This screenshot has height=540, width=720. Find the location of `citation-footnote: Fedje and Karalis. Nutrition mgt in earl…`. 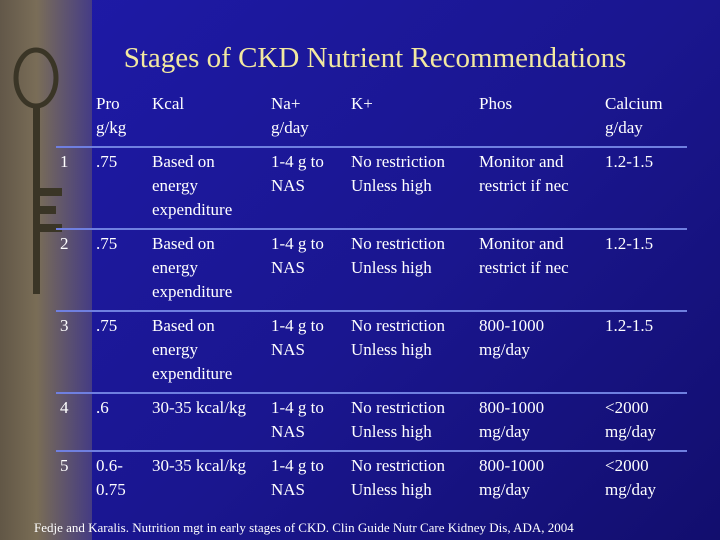

citation-footnote: Fedje and Karalis. Nutrition mgt in earl… is located at coordinates (304, 527).